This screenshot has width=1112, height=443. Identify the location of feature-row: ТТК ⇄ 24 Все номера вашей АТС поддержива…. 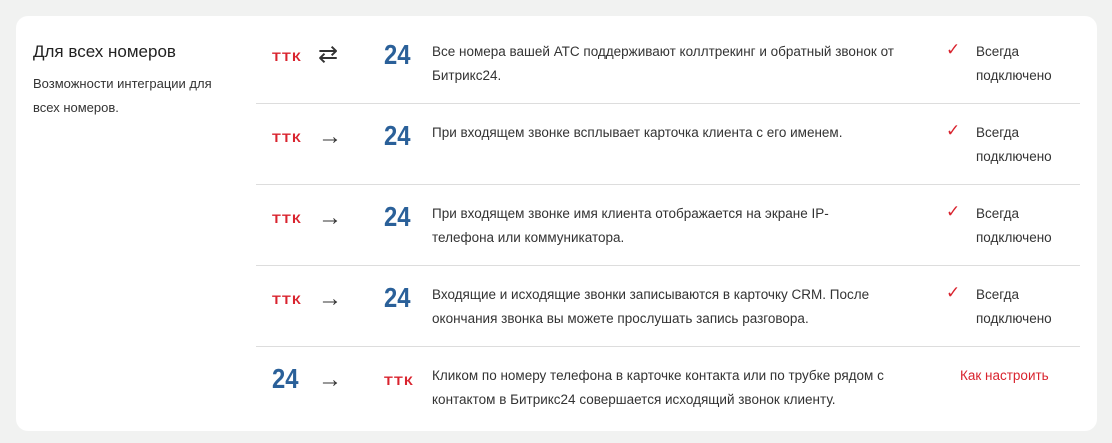
(668, 60).